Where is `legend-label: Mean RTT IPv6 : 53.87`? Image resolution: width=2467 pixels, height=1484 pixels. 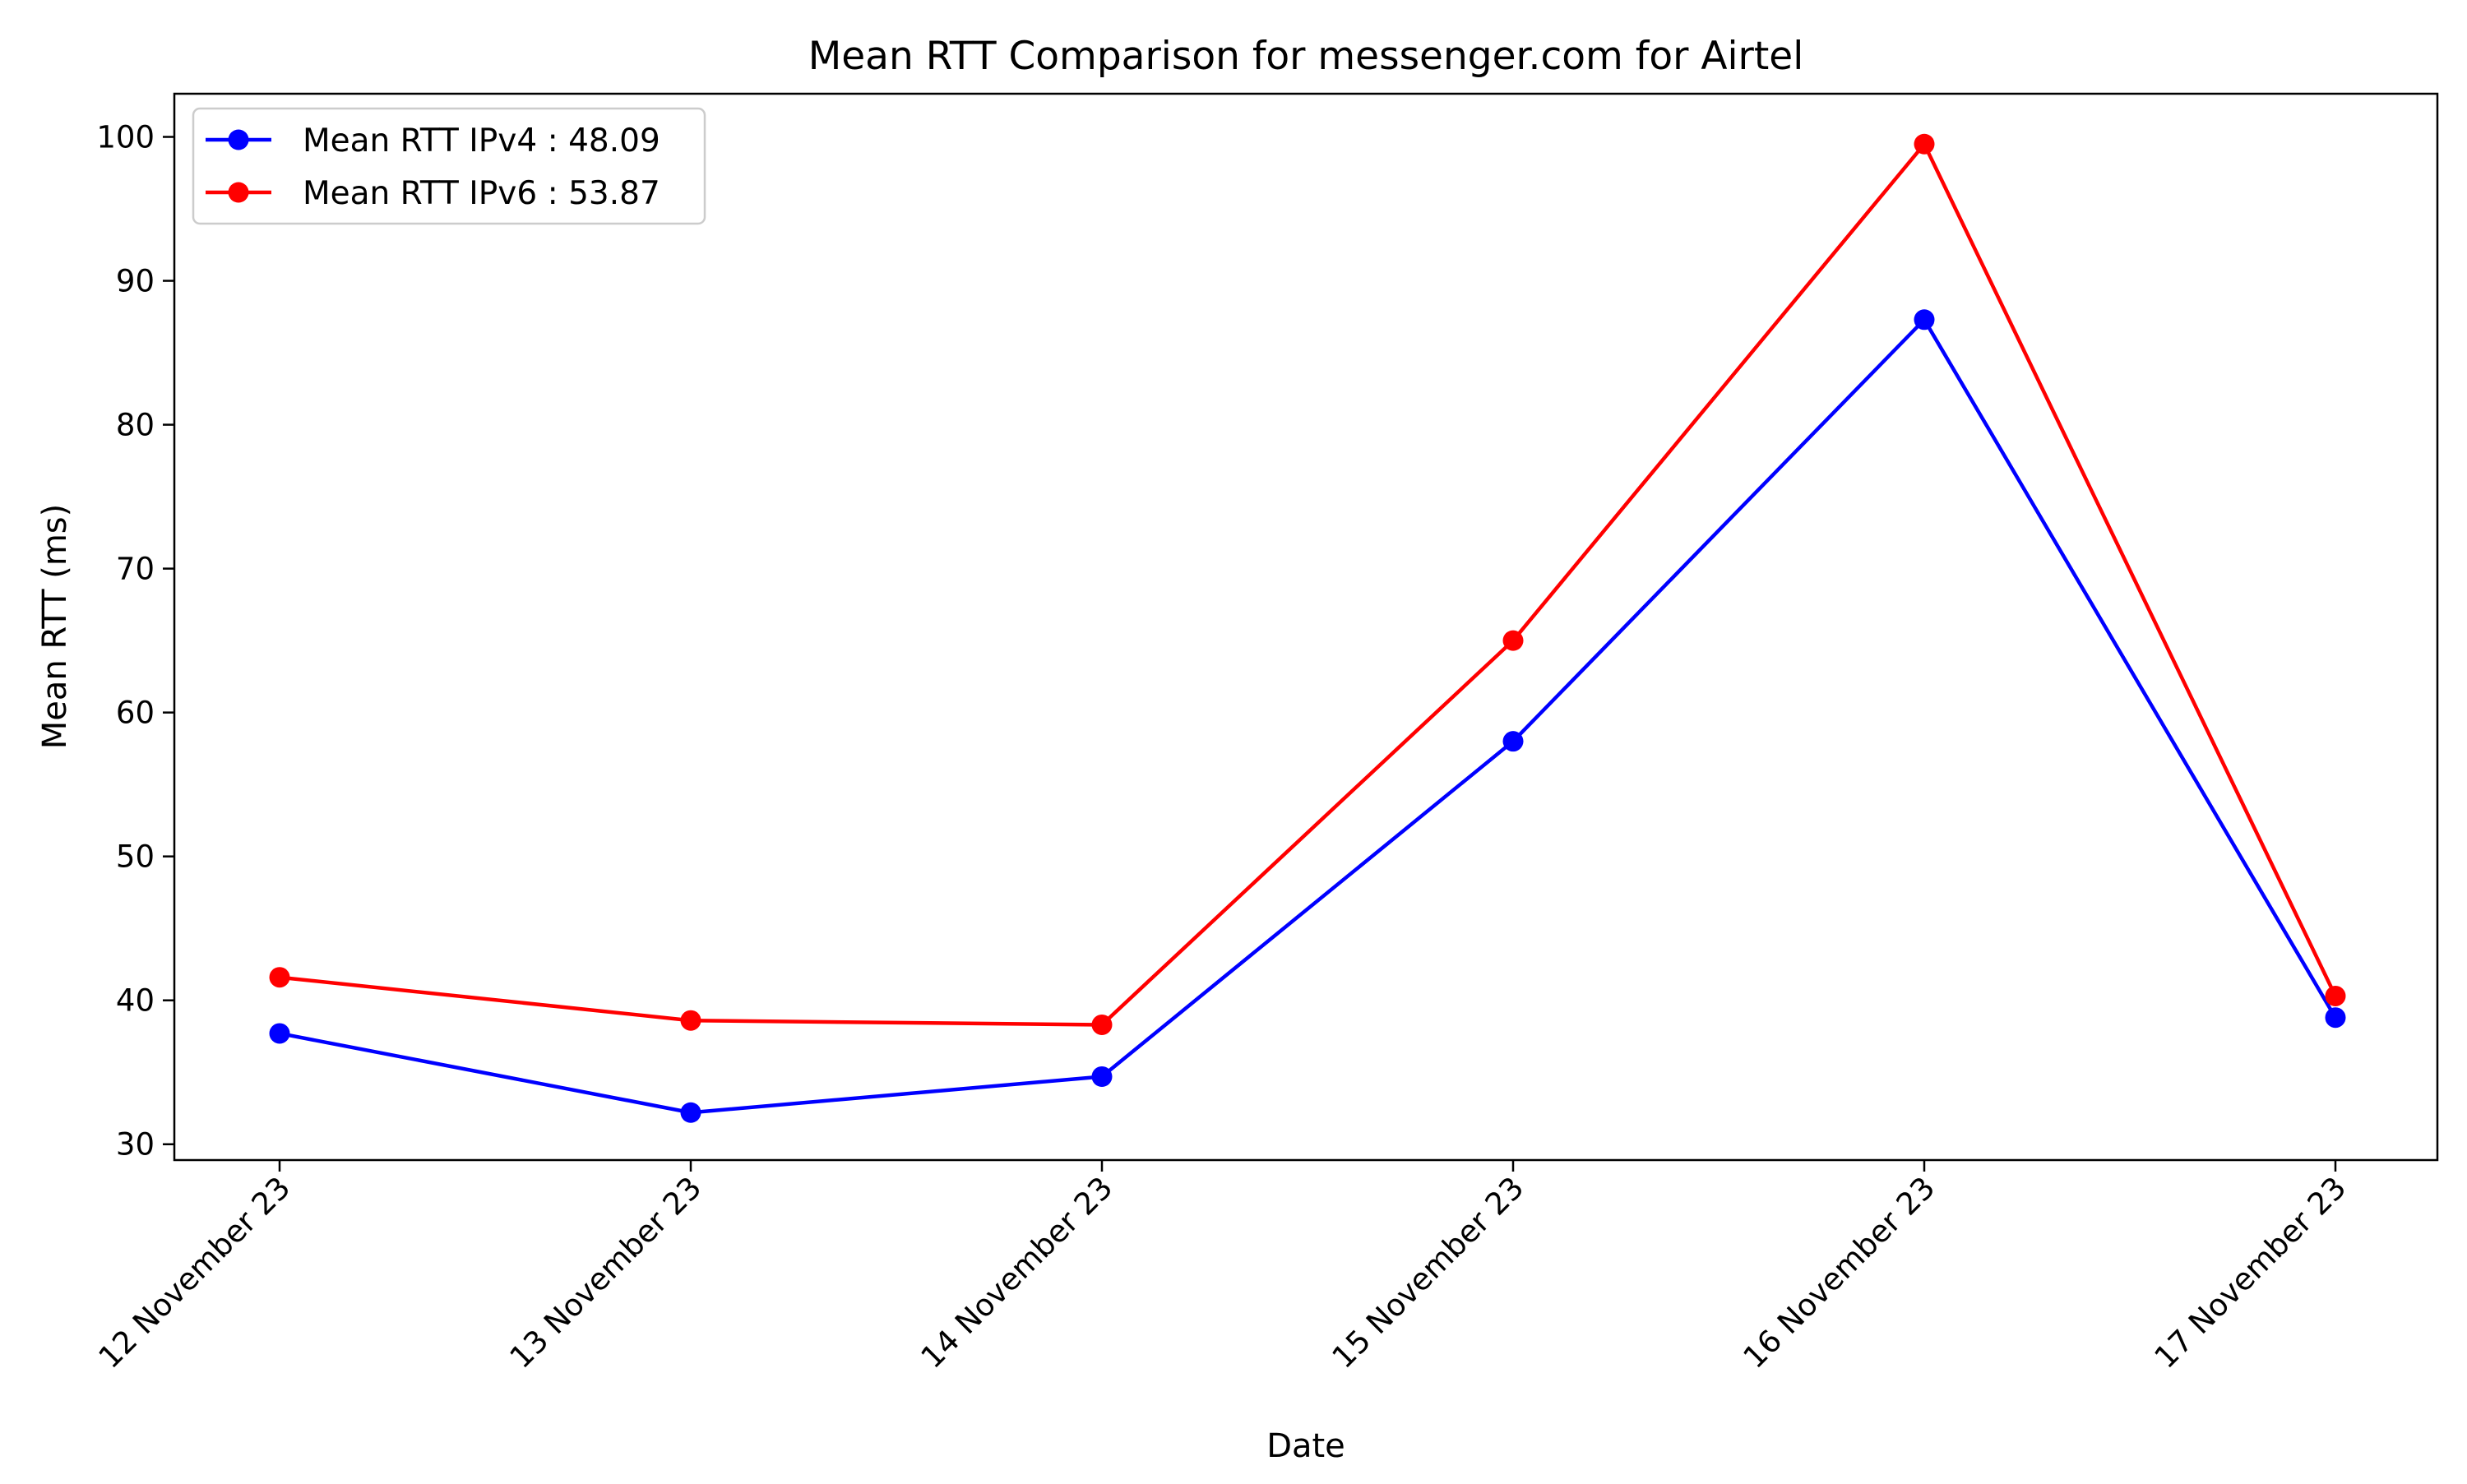 legend-label: Mean RTT IPv6 : 53.87 is located at coordinates (481, 194).